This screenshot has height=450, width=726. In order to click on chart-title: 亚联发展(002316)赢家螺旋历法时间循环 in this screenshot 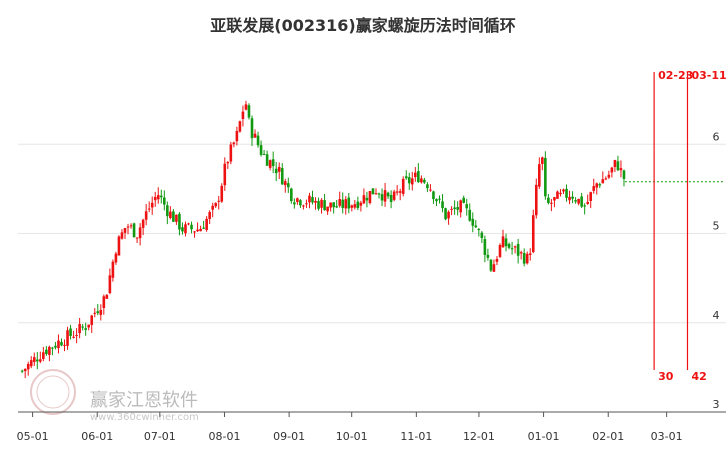, I will do `click(363, 25)`.